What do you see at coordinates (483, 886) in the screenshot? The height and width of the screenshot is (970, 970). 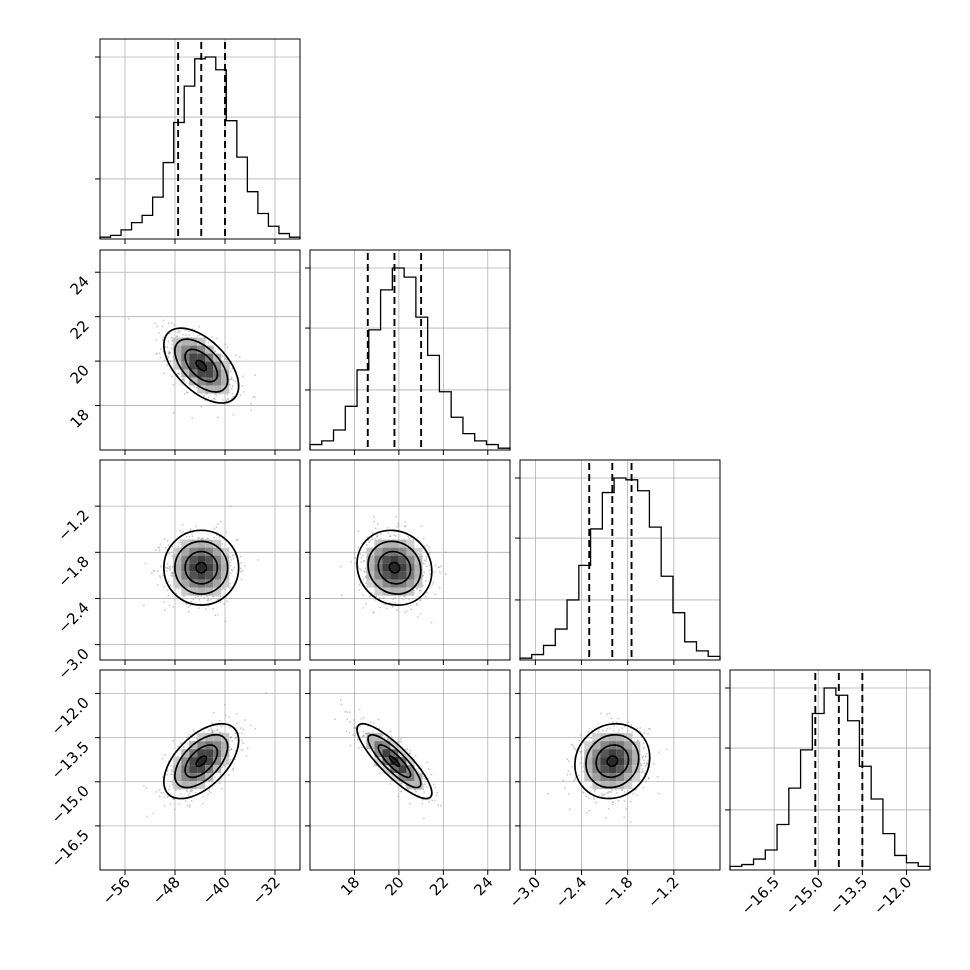 I see `x-tick-label: 24` at bounding box center [483, 886].